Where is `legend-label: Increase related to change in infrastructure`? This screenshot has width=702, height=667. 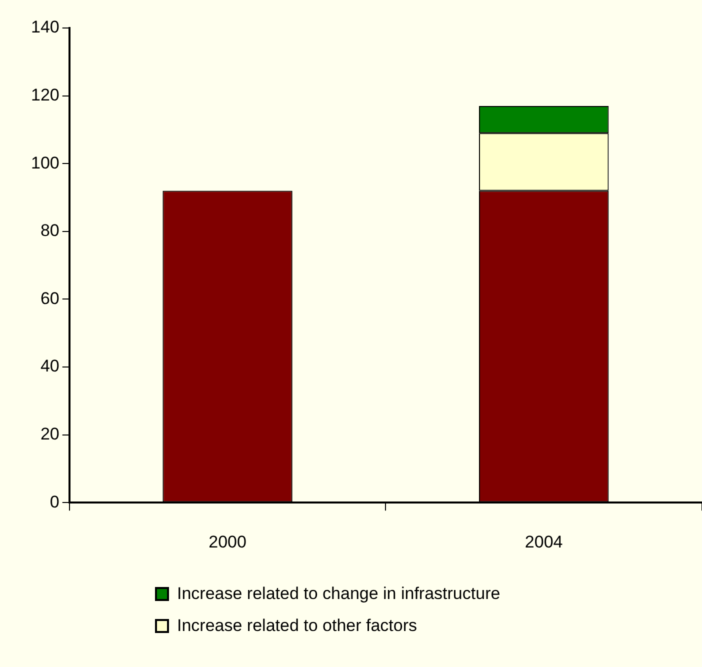 legend-label: Increase related to change in infrastructure is located at coordinates (338, 594).